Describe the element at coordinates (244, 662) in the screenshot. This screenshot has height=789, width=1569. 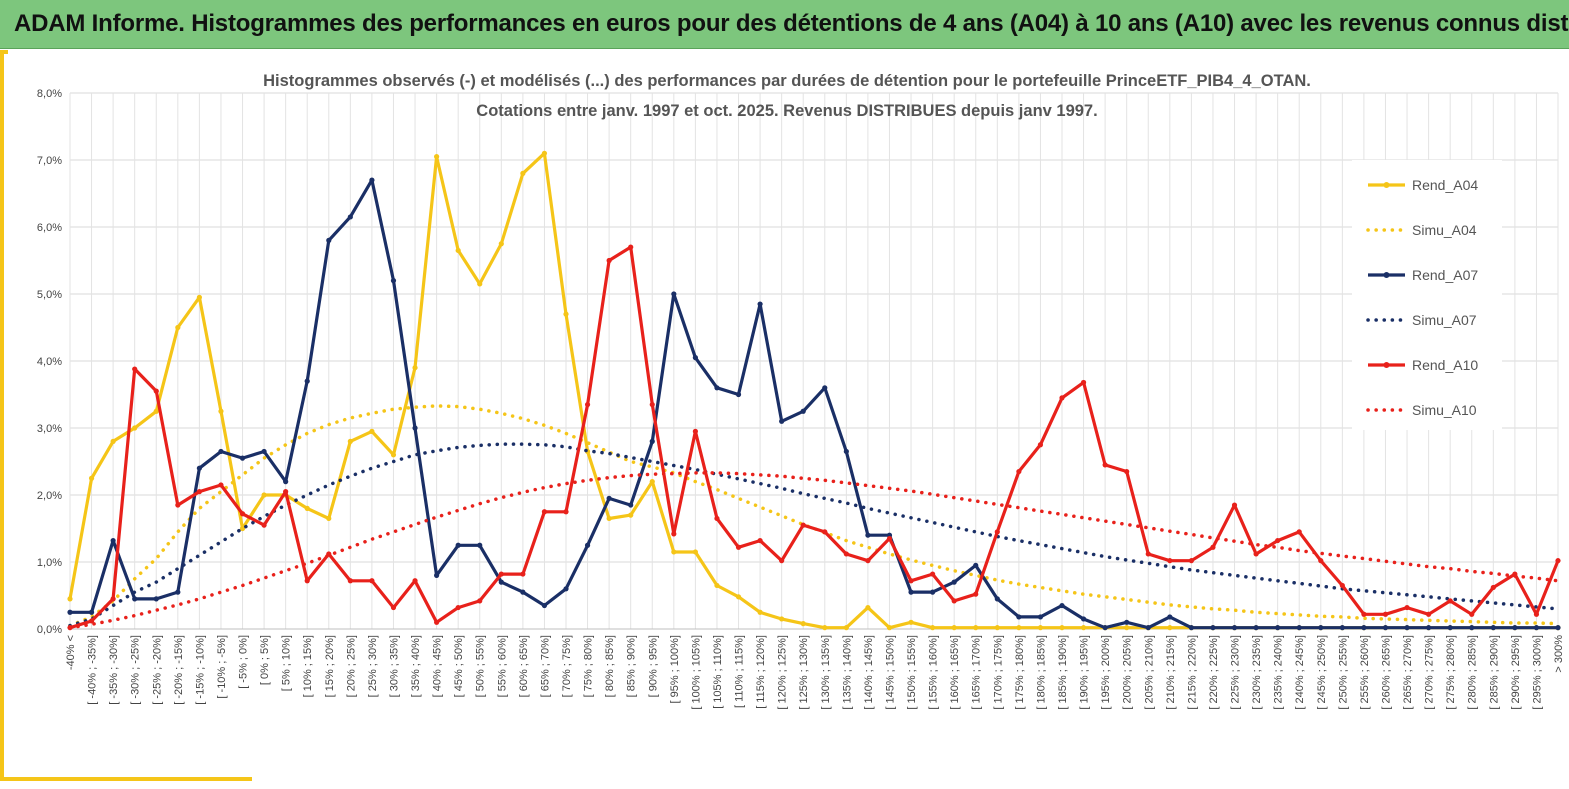
I see `x-tick-label: [ -5% ; 0%]` at that location.